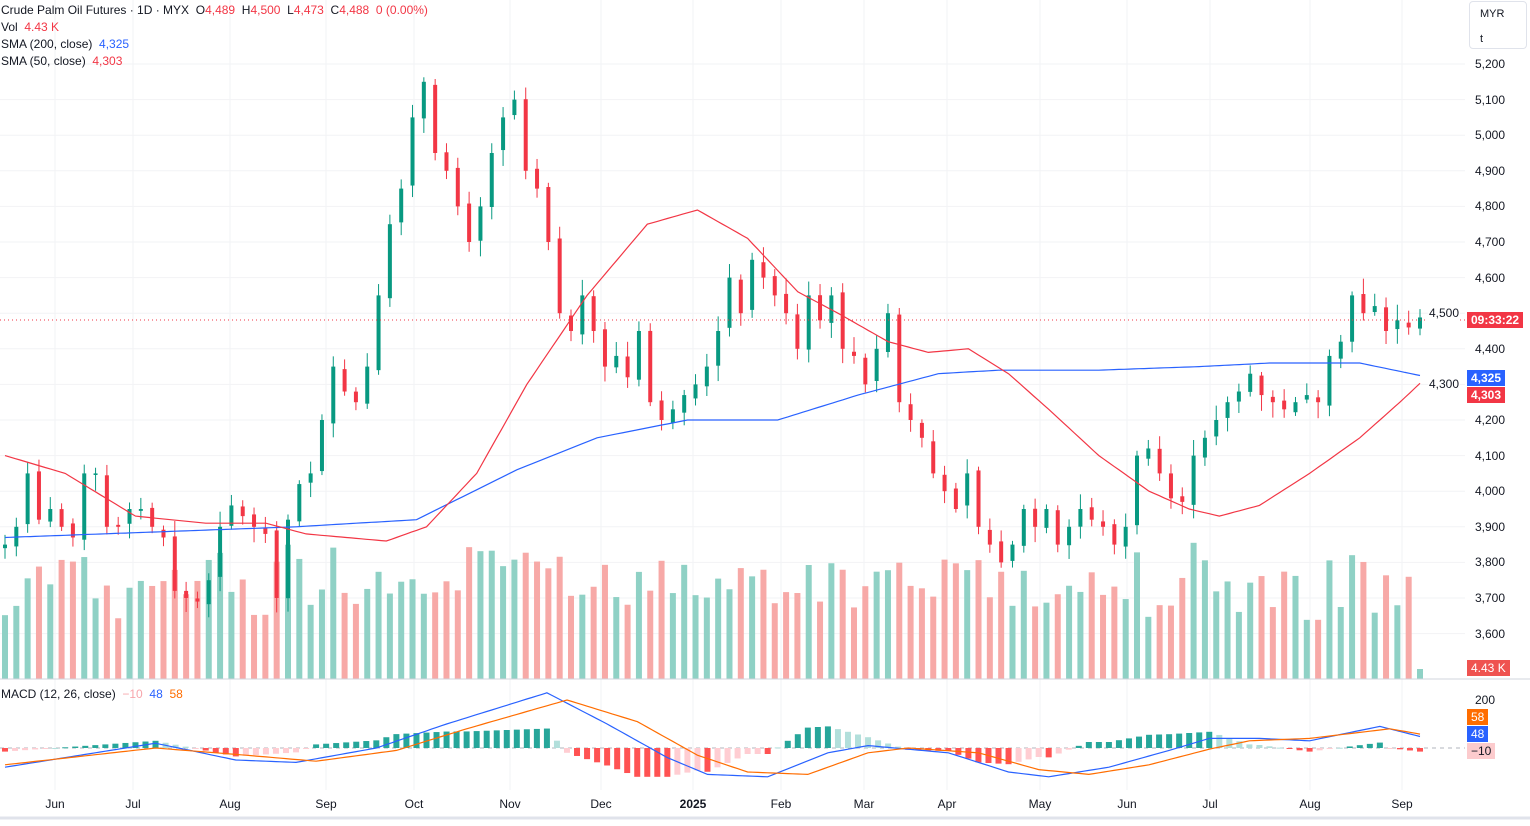  What do you see at coordinates (712, 737) in the screenshot?
I see `signal-line` at bounding box center [712, 737].